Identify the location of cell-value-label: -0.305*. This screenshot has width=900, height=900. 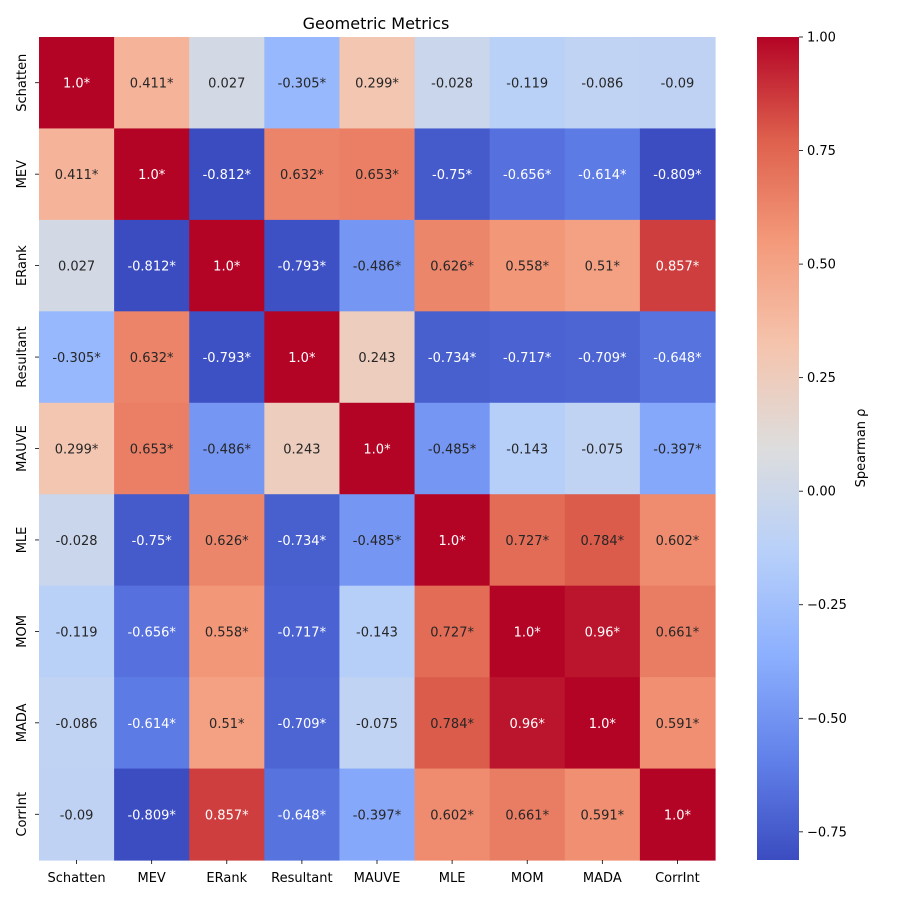
(76, 358).